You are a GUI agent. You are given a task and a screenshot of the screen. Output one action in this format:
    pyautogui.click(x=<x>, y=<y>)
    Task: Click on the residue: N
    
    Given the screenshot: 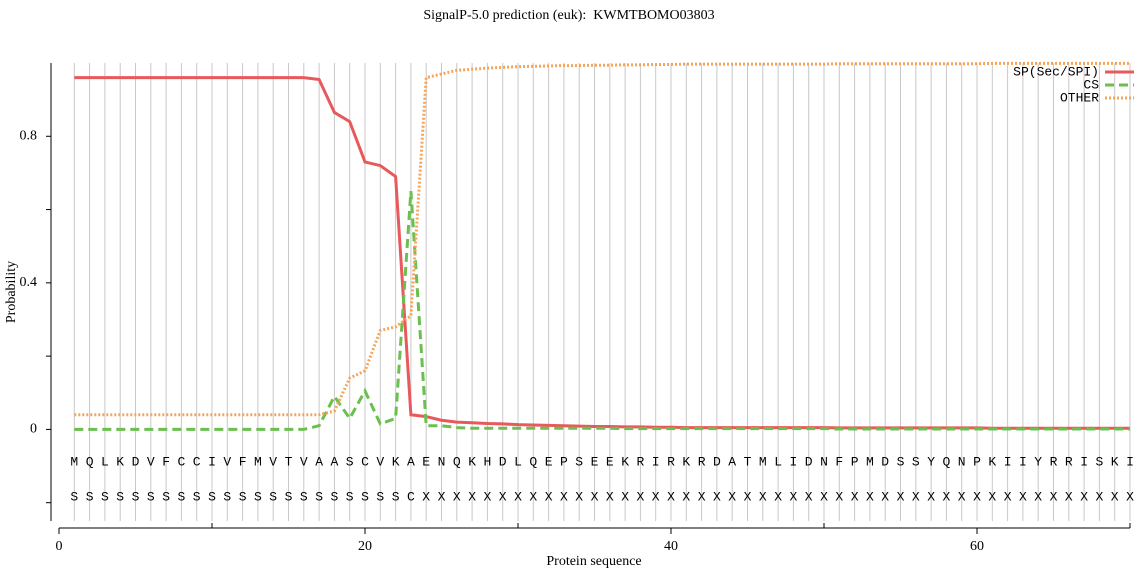 What is the action you would take?
    pyautogui.click(x=442, y=461)
    